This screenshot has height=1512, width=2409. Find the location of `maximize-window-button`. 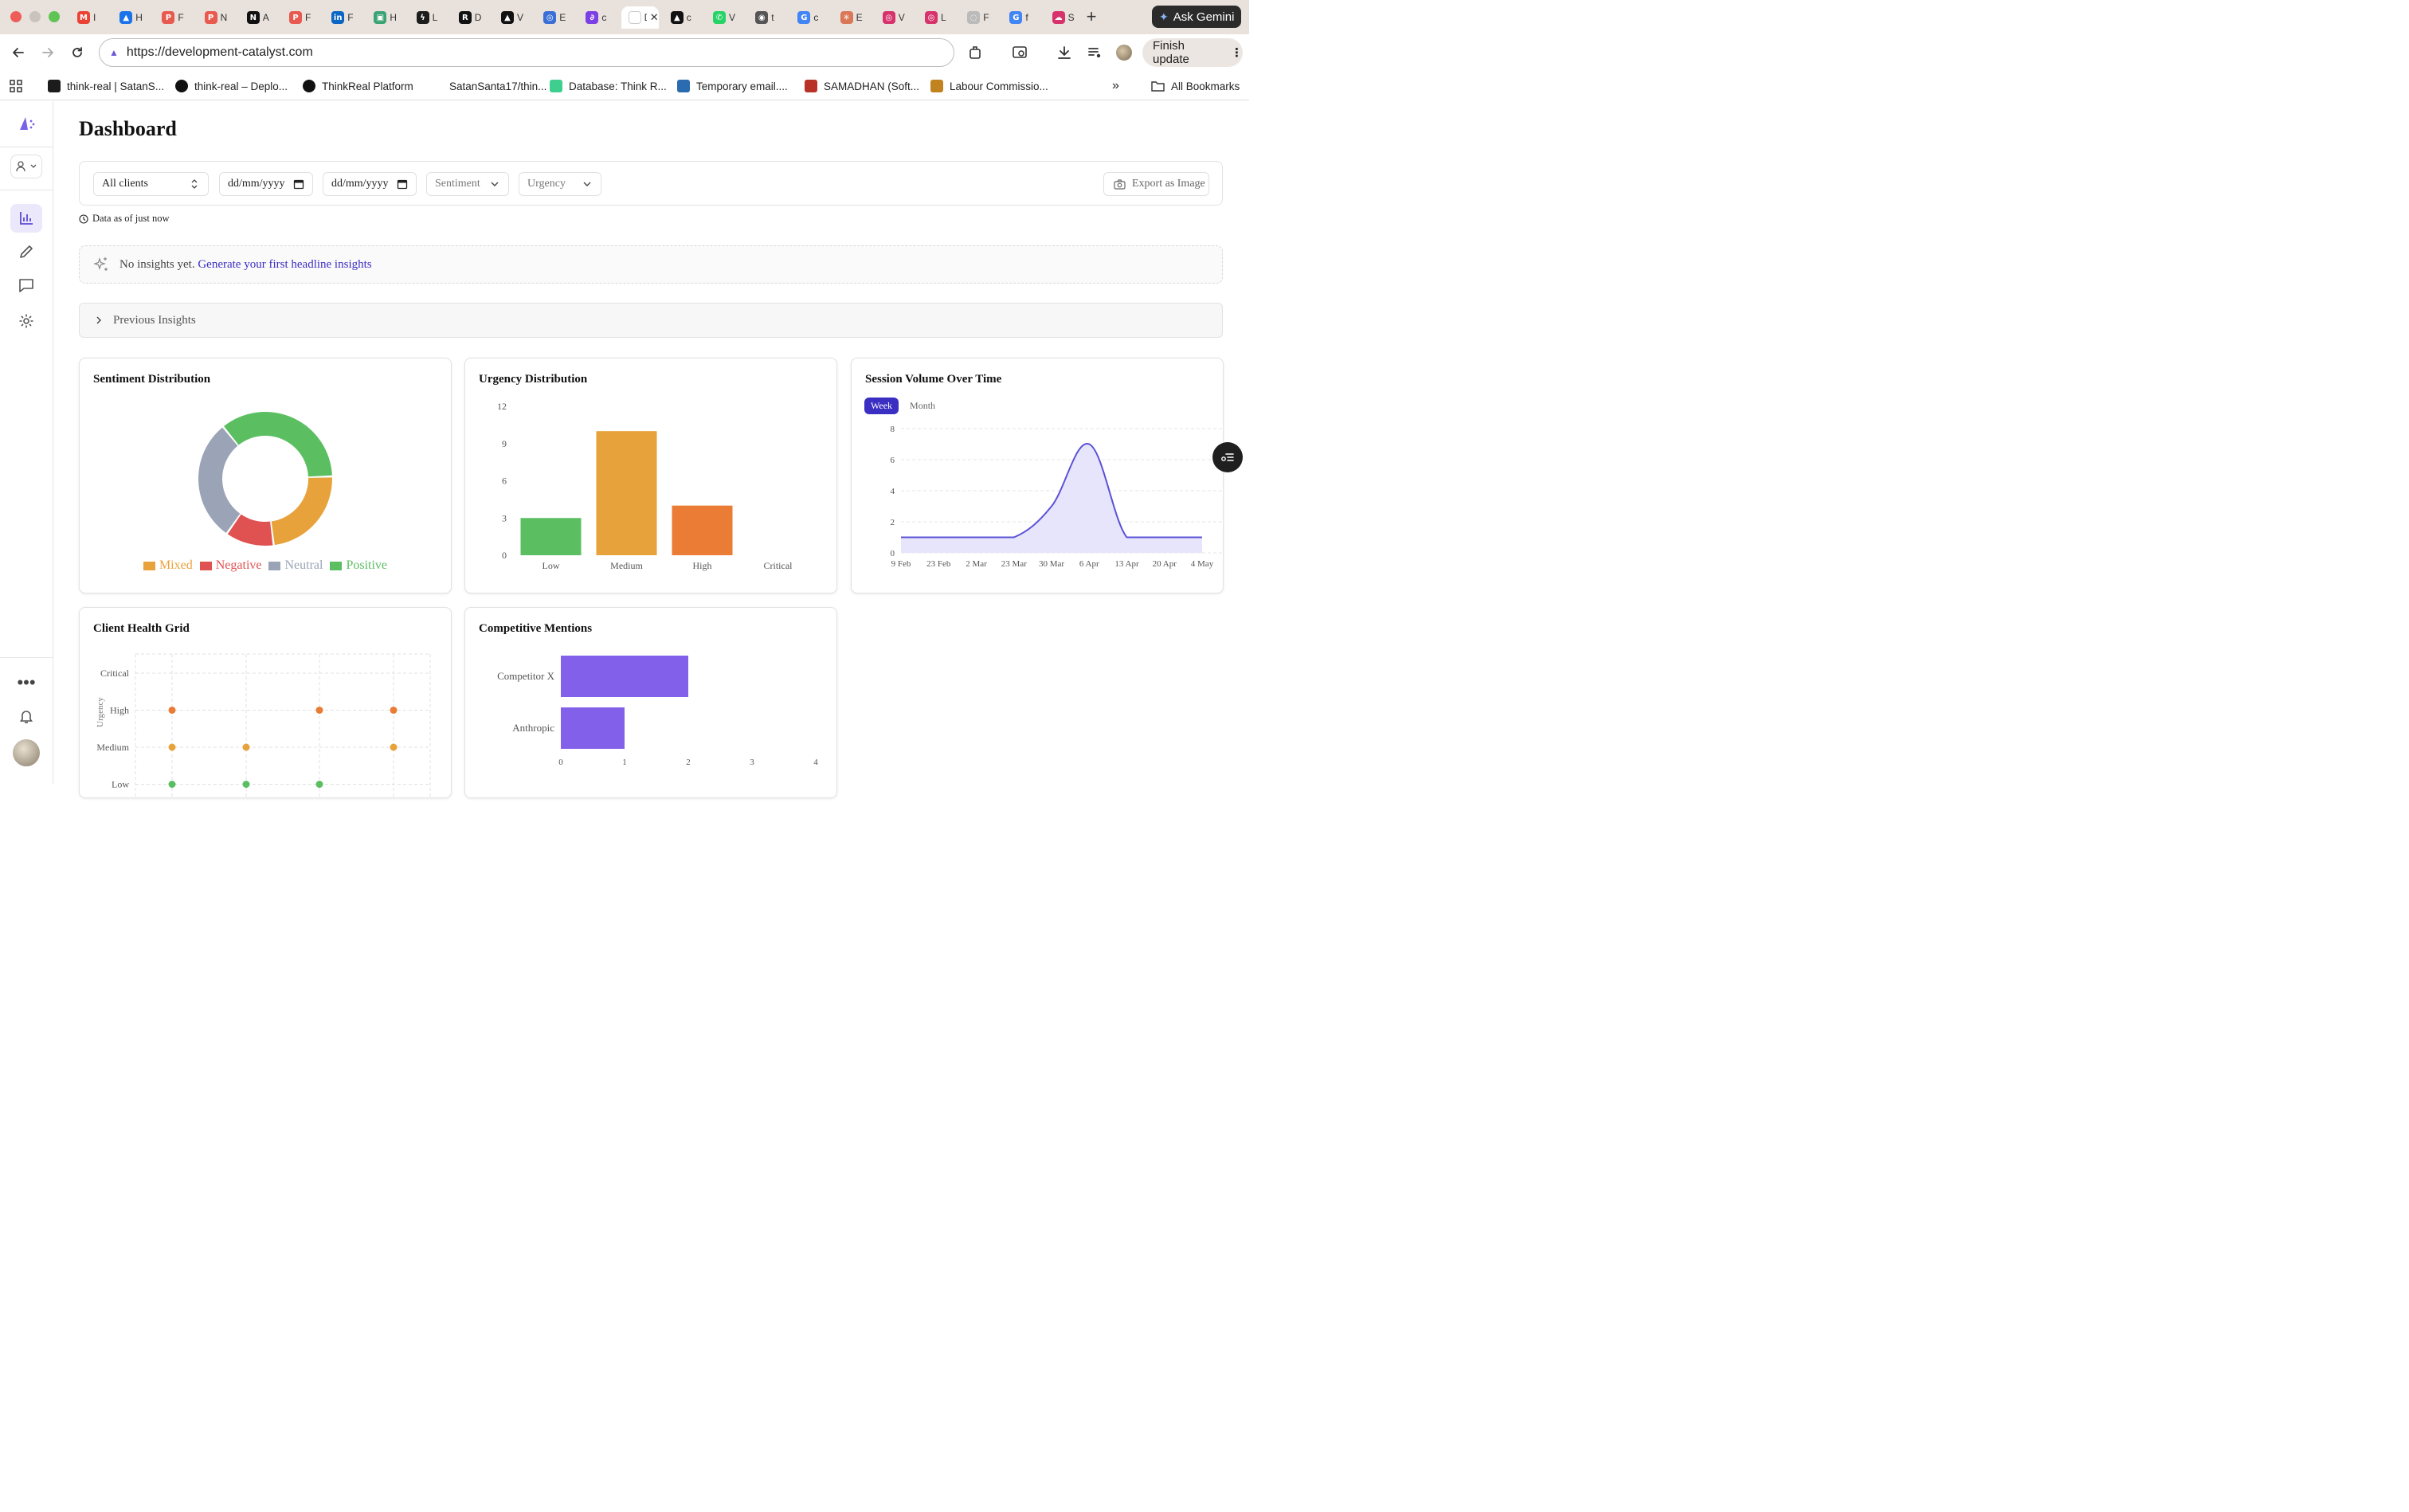

maximize-window-button is located at coordinates (54, 17).